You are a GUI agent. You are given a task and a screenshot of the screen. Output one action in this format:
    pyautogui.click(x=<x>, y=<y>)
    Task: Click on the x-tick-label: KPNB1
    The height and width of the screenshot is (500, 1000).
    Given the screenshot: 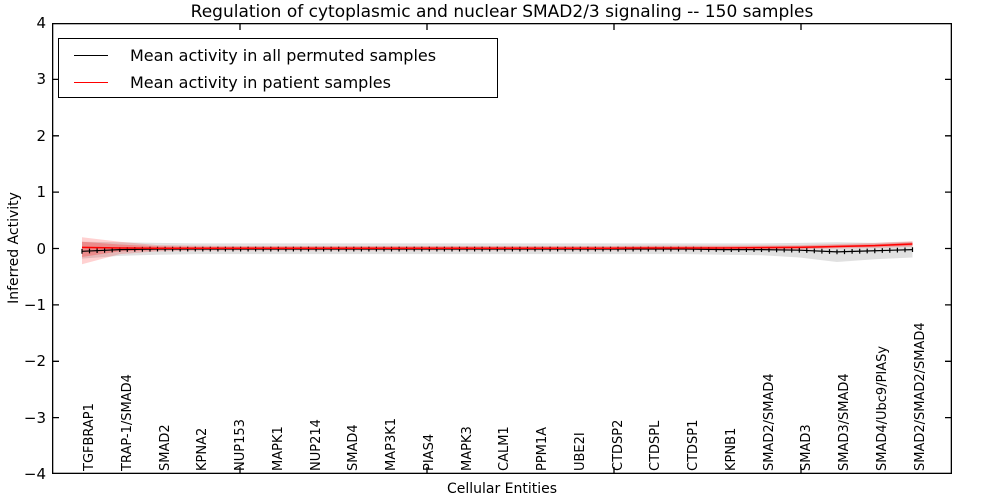 What is the action you would take?
    pyautogui.click(x=731, y=449)
    